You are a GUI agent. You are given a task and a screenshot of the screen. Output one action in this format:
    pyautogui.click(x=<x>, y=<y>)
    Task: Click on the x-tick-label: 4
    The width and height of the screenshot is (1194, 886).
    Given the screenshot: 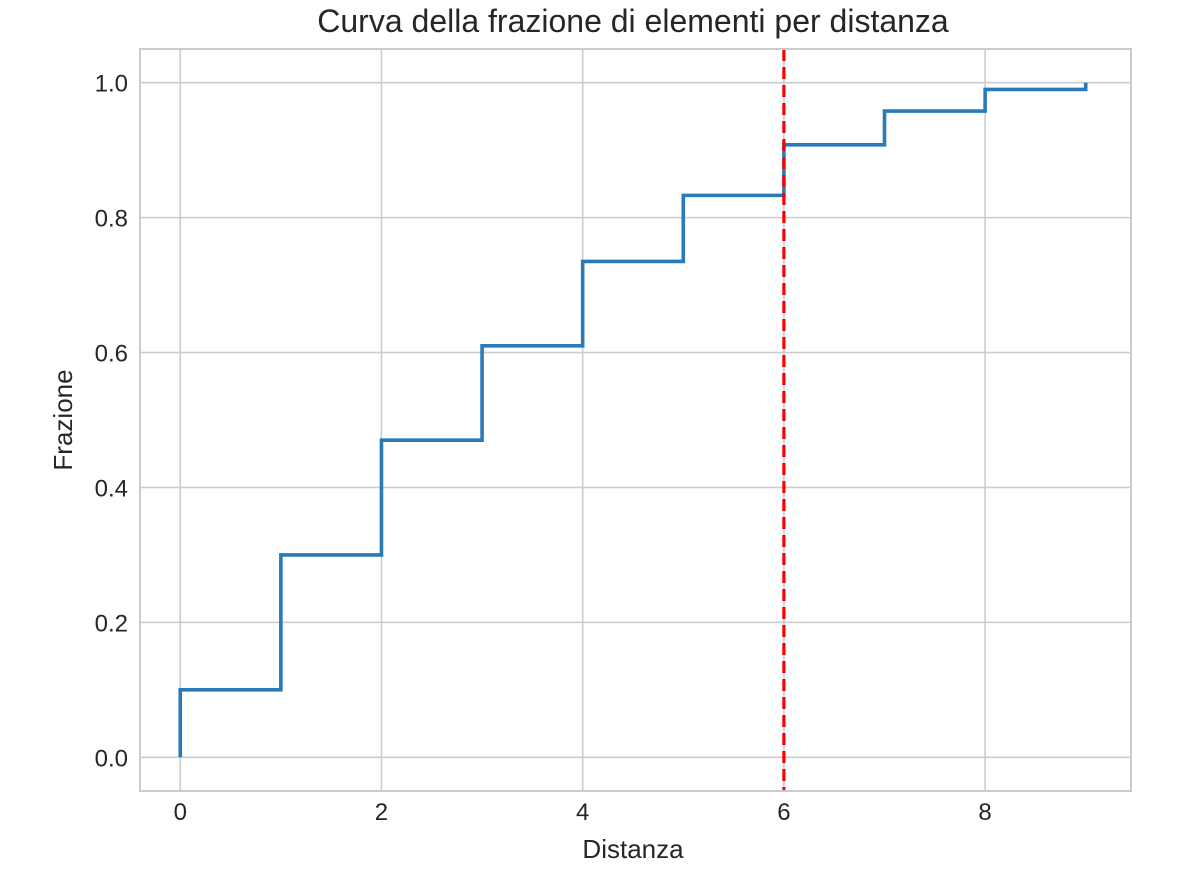 What is the action you would take?
    pyautogui.click(x=582, y=812)
    